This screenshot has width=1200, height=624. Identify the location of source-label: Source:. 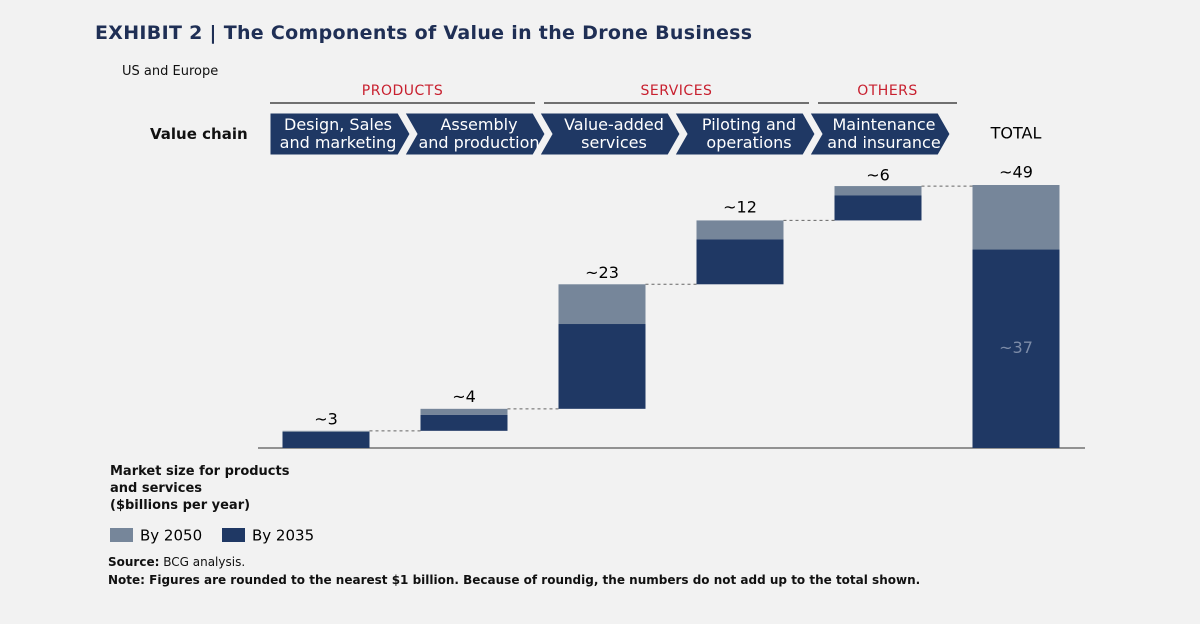
(134, 562).